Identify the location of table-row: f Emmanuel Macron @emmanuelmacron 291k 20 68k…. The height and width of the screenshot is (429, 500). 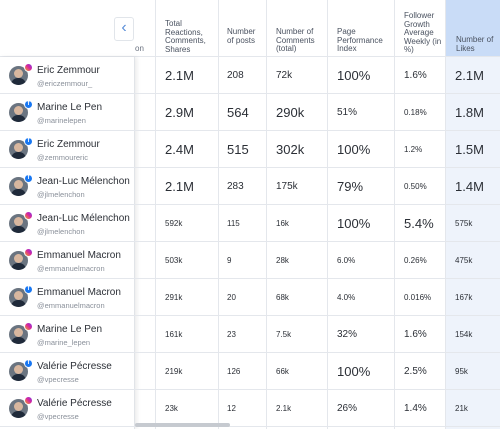
(250, 297).